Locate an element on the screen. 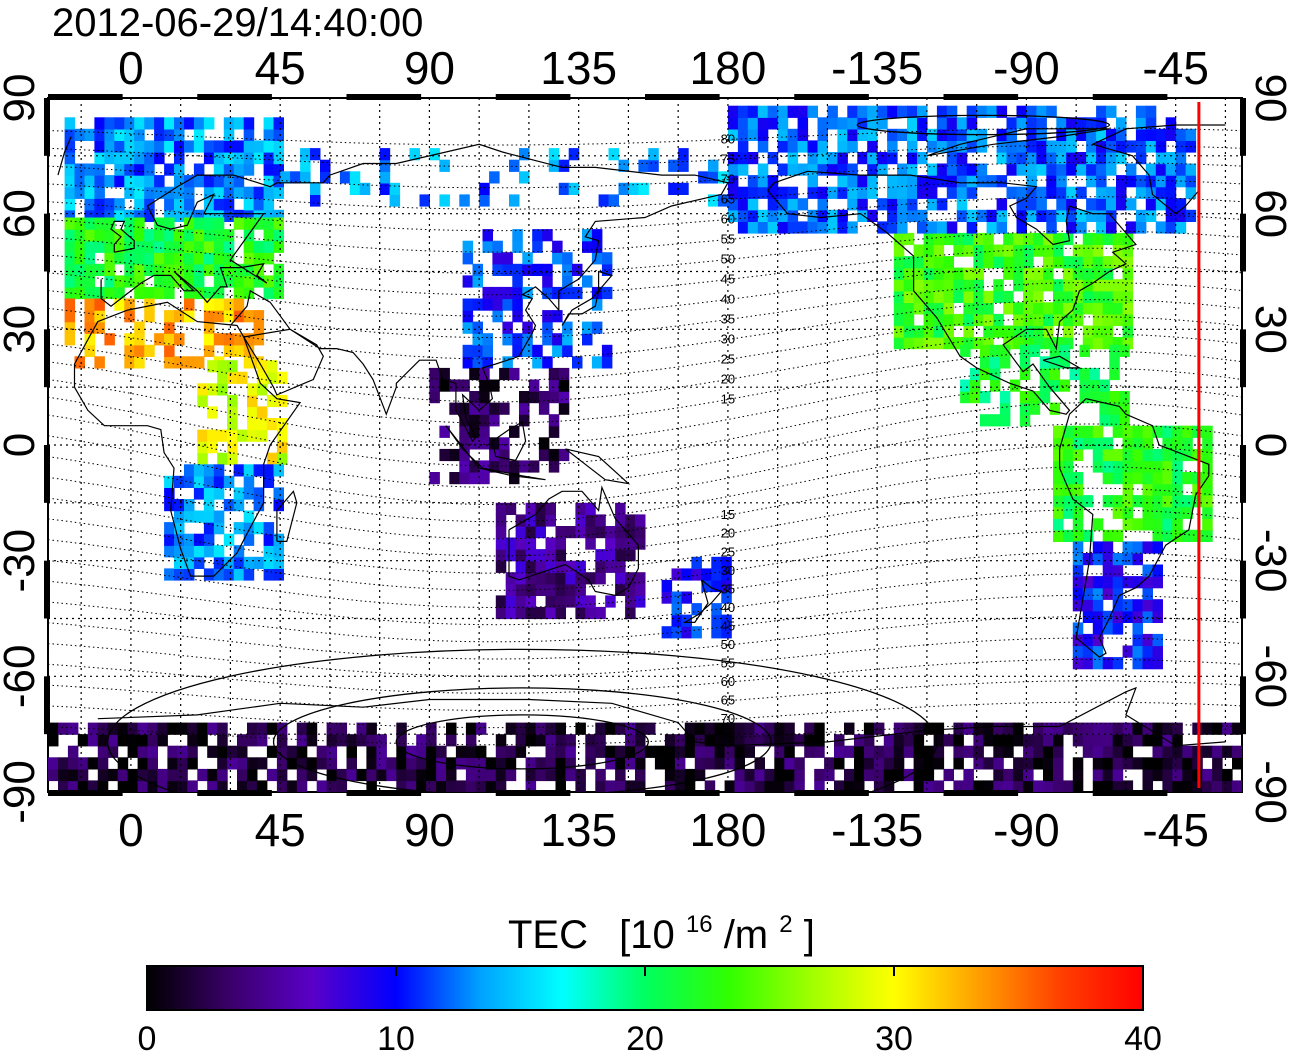 The image size is (1292, 1057). maglat-label: 55 is located at coordinates (728, 238).